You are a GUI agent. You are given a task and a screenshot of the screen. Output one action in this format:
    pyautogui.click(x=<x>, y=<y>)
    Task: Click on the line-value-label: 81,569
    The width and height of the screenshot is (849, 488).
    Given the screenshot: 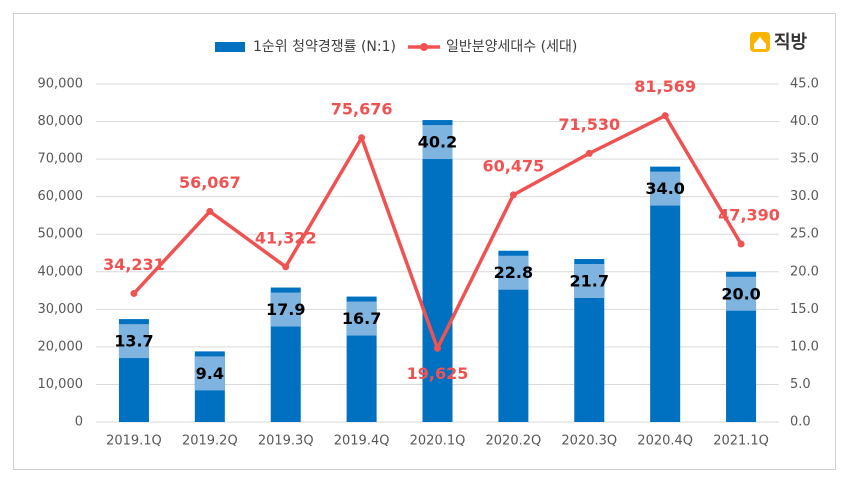 What is the action you would take?
    pyautogui.click(x=665, y=86)
    